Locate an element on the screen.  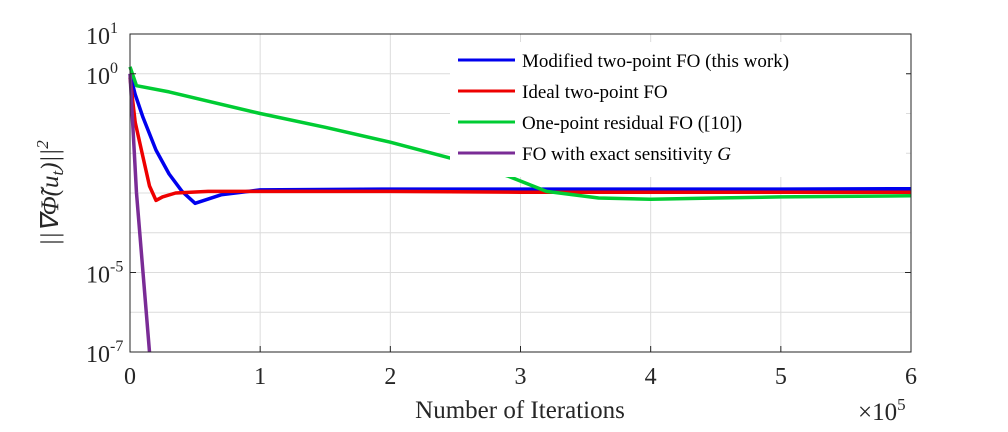
y-tick-label: 10⁻⁷ is located at coordinates (104, 353).